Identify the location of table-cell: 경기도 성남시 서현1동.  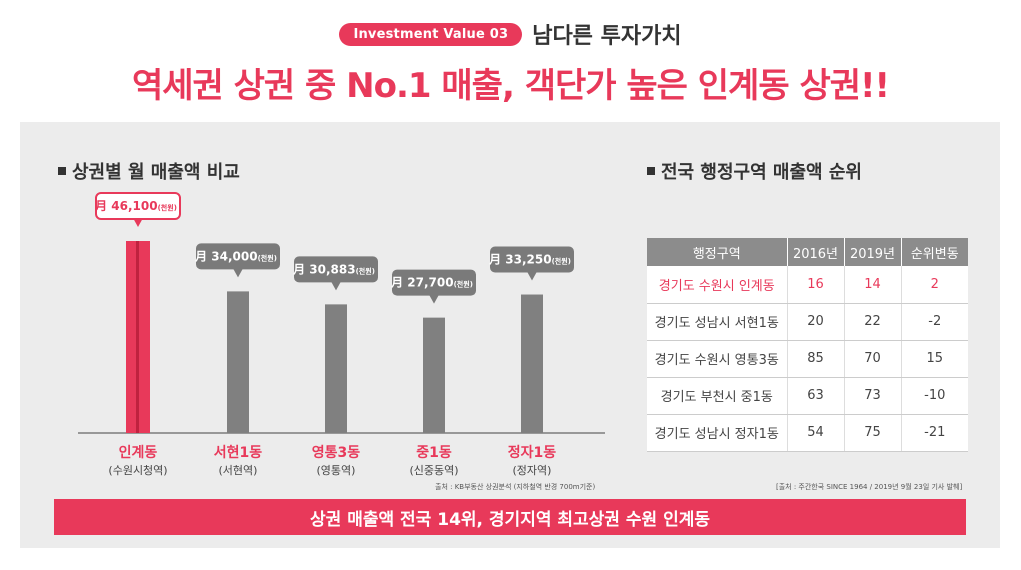
(717, 322).